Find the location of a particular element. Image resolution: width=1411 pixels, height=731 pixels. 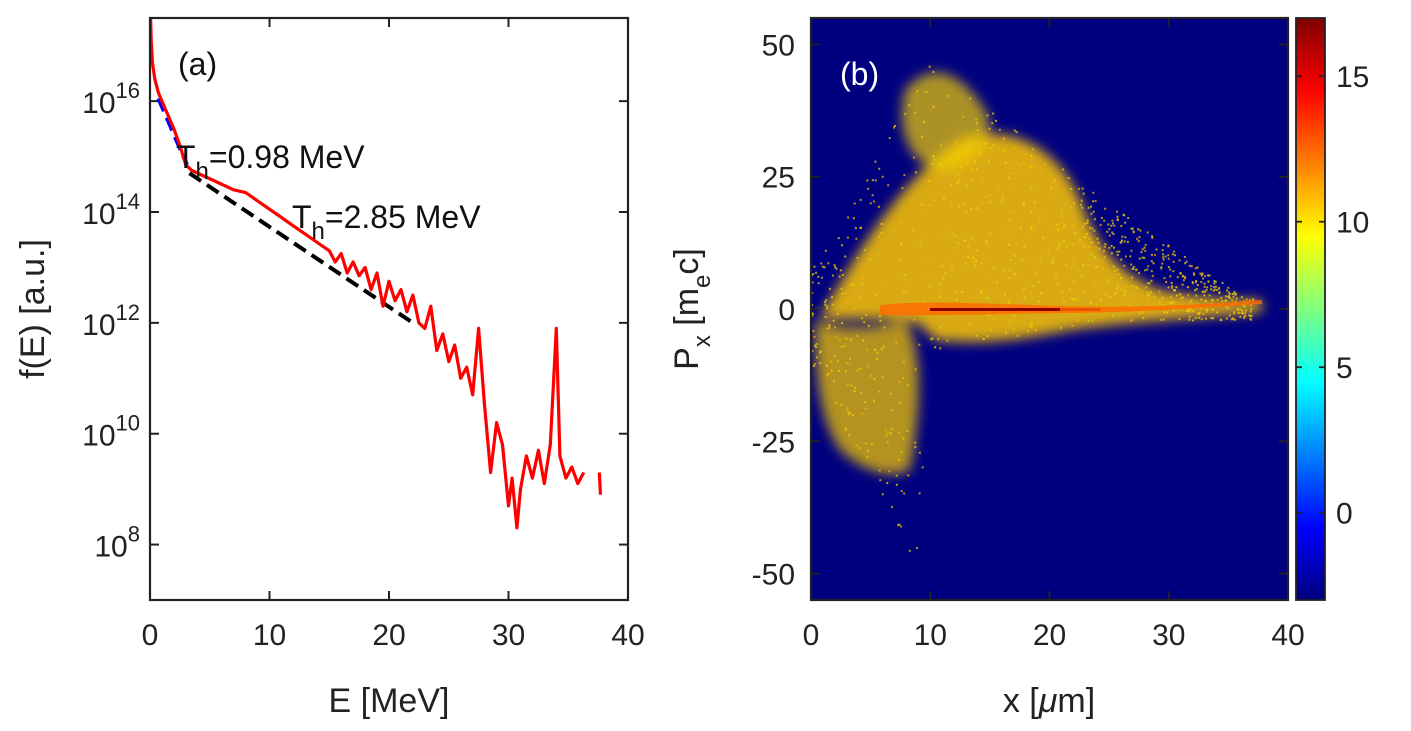

colorbar-tick-label: 5 is located at coordinates (1344, 368).